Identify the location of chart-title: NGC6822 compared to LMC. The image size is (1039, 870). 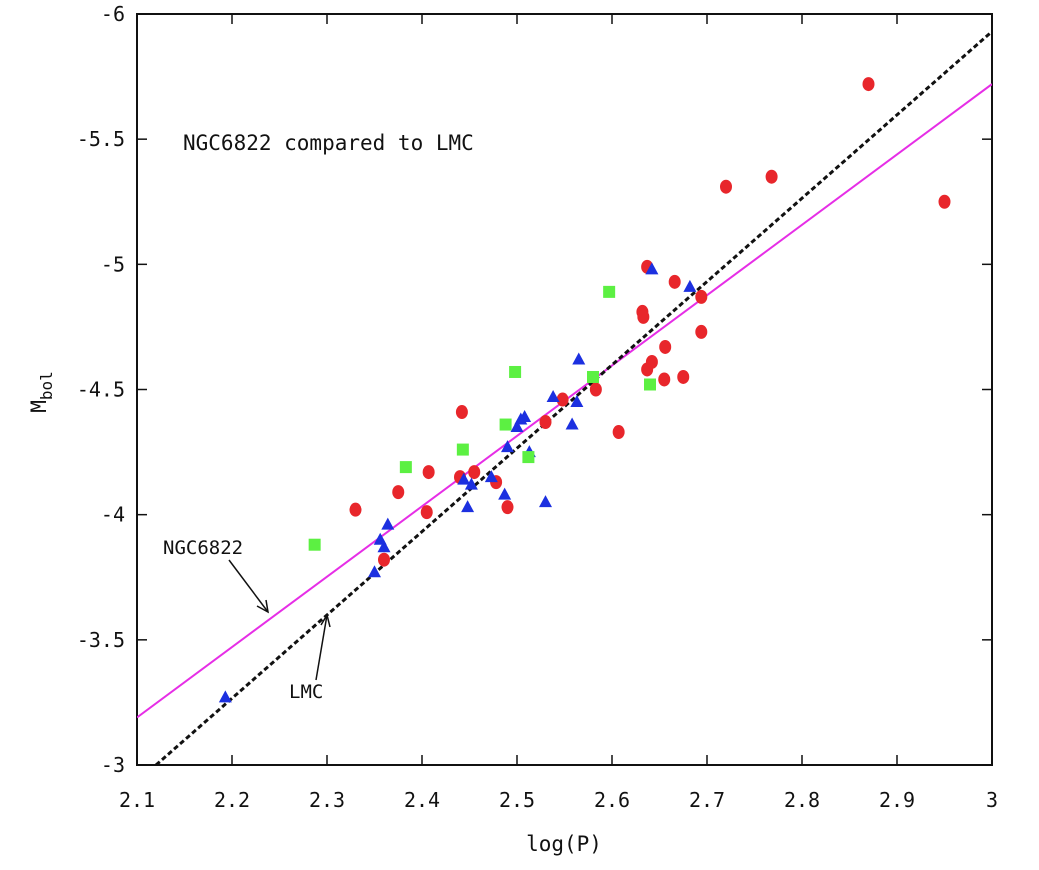
(328, 143).